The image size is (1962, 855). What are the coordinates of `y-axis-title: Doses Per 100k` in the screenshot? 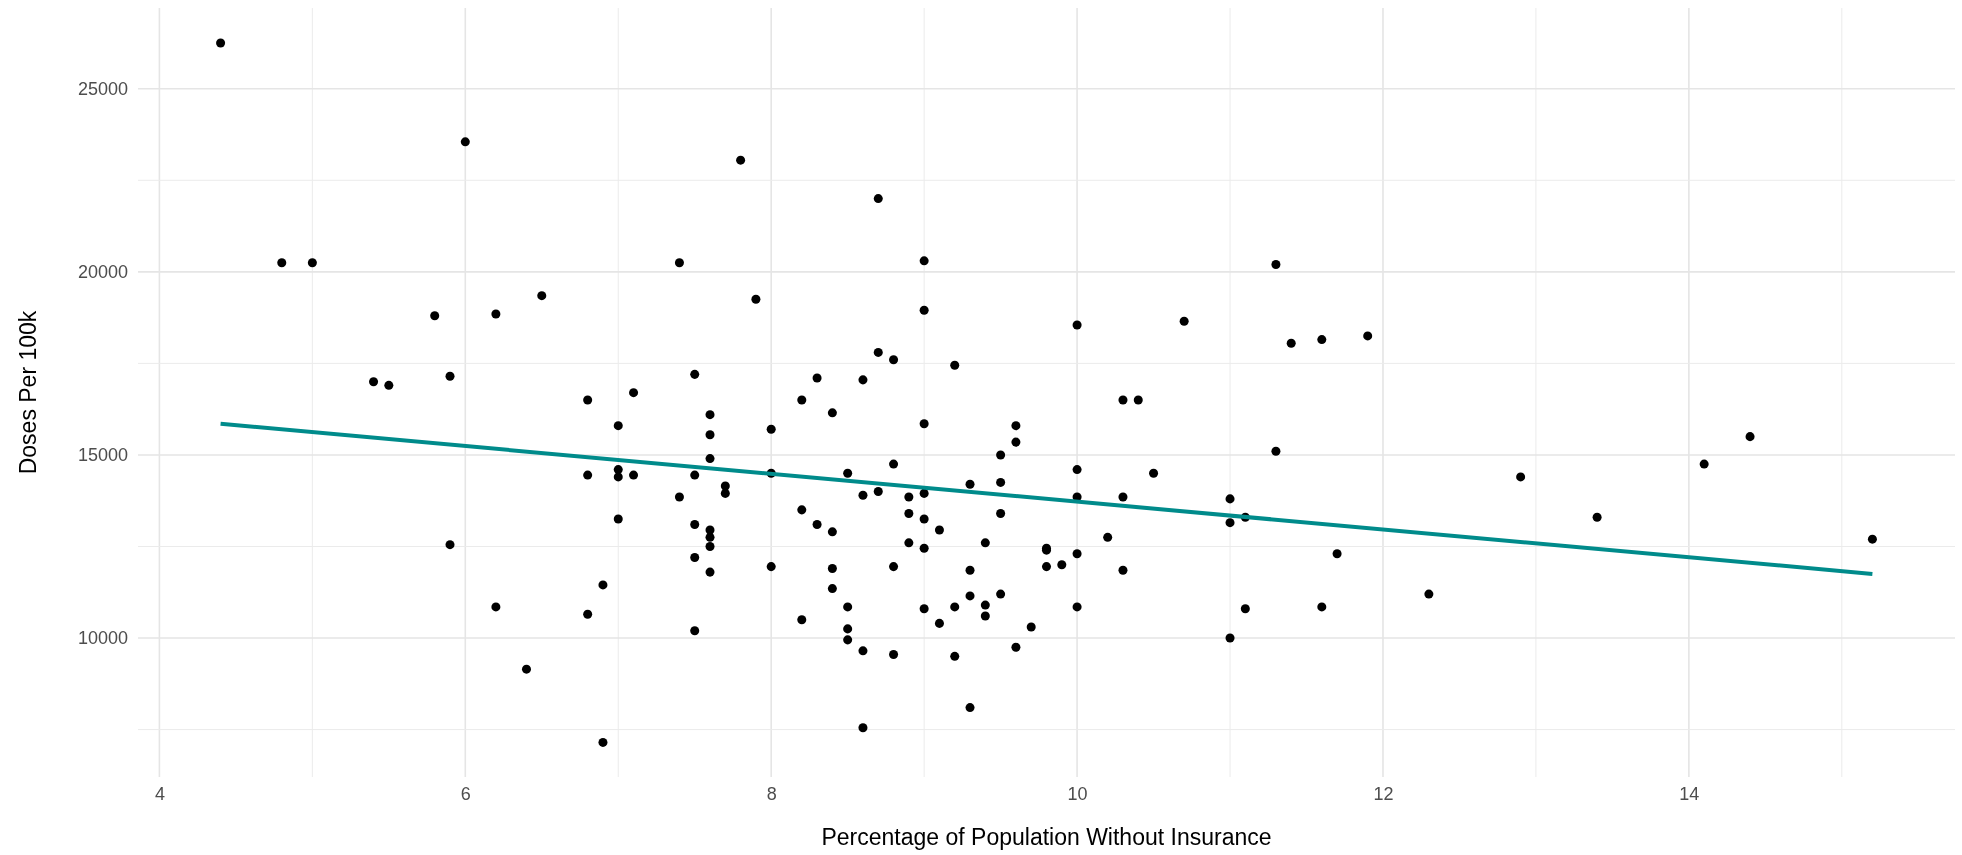 It's located at (28, 392).